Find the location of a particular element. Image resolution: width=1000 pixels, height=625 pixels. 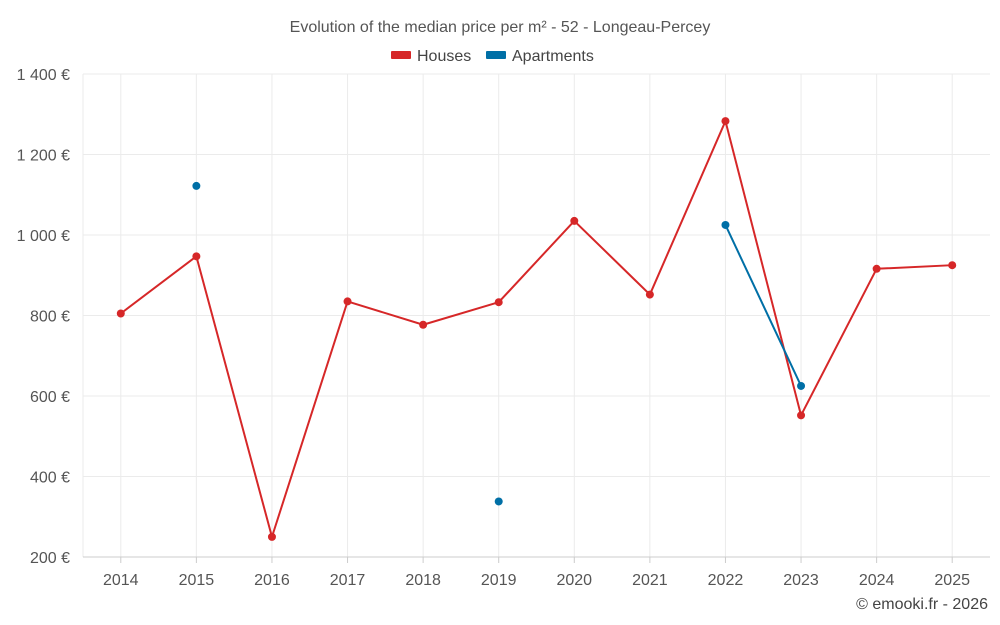

x-tick-label: 2024 is located at coordinates (877, 580).